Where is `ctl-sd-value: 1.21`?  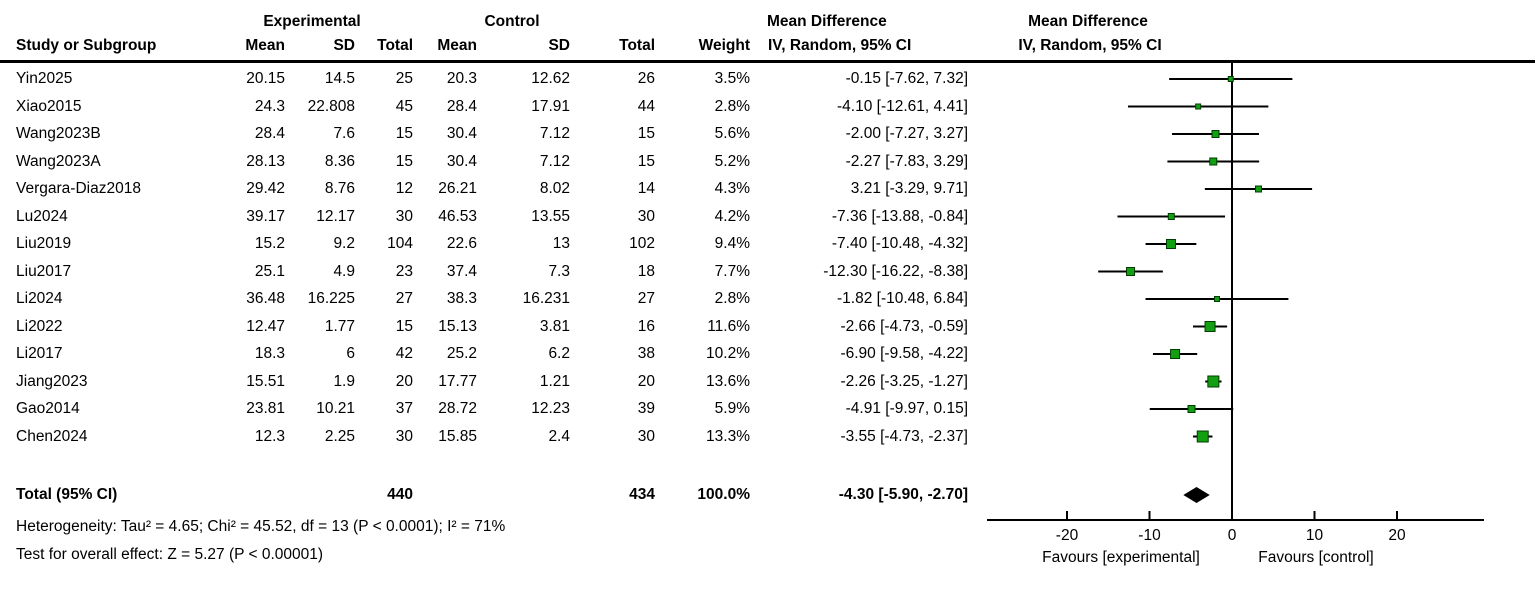 ctl-sd-value: 1.21 is located at coordinates (554, 381).